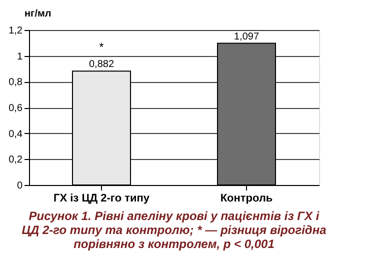 The image size is (366, 273). What do you see at coordinates (101, 64) in the screenshot?
I see `data-label: 0,882` at bounding box center [101, 64].